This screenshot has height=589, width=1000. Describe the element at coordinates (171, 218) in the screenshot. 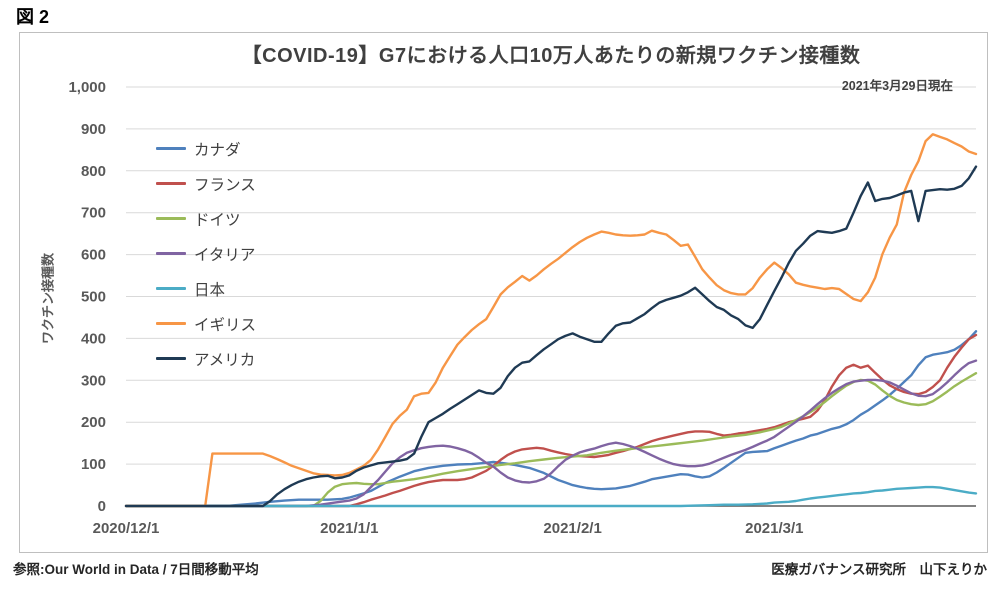

I see `legend-swatch-germany` at that location.